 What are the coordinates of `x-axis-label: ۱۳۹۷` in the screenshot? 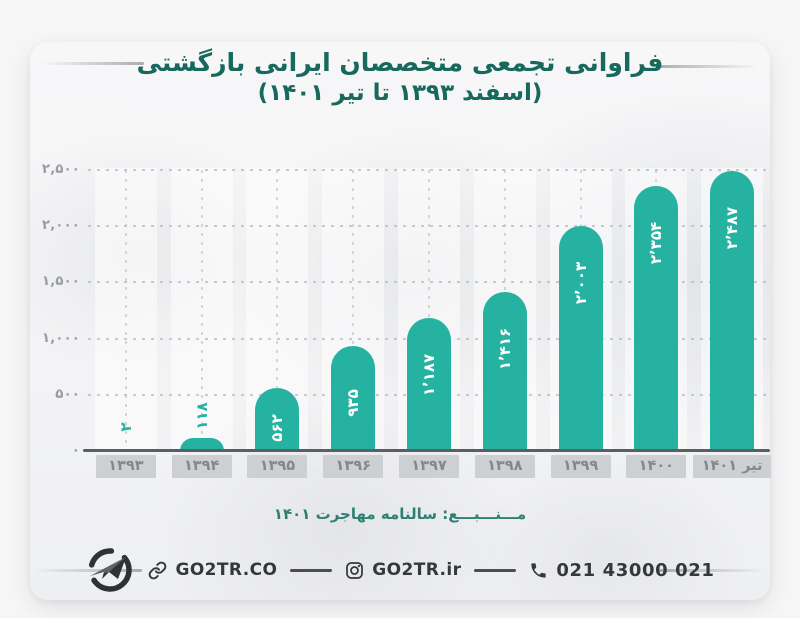 It's located at (429, 466).